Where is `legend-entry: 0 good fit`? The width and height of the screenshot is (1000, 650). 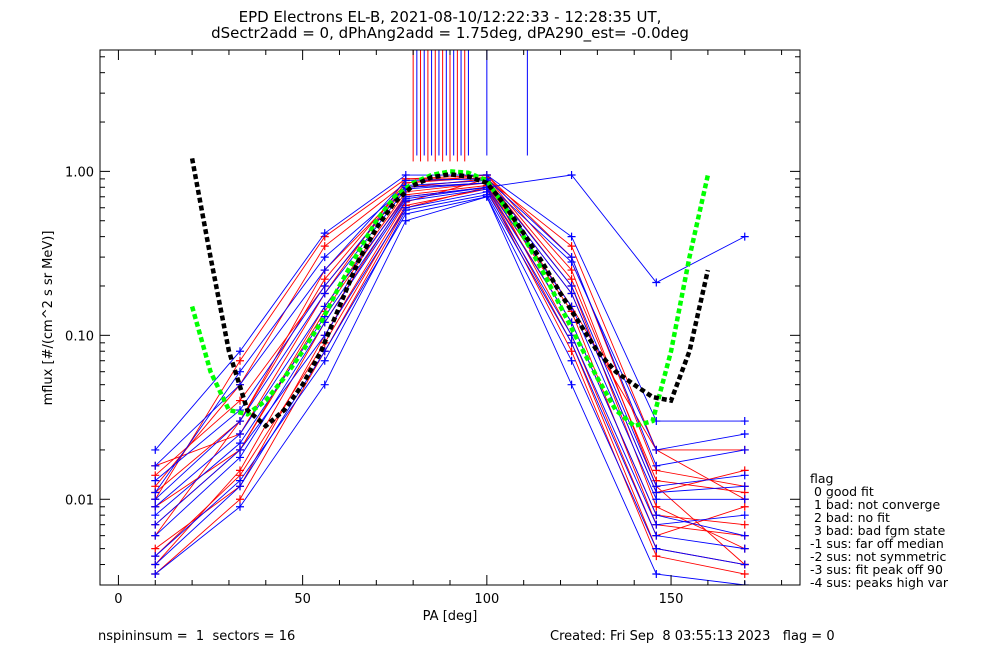 legend-entry: 0 good fit is located at coordinates (842, 491).